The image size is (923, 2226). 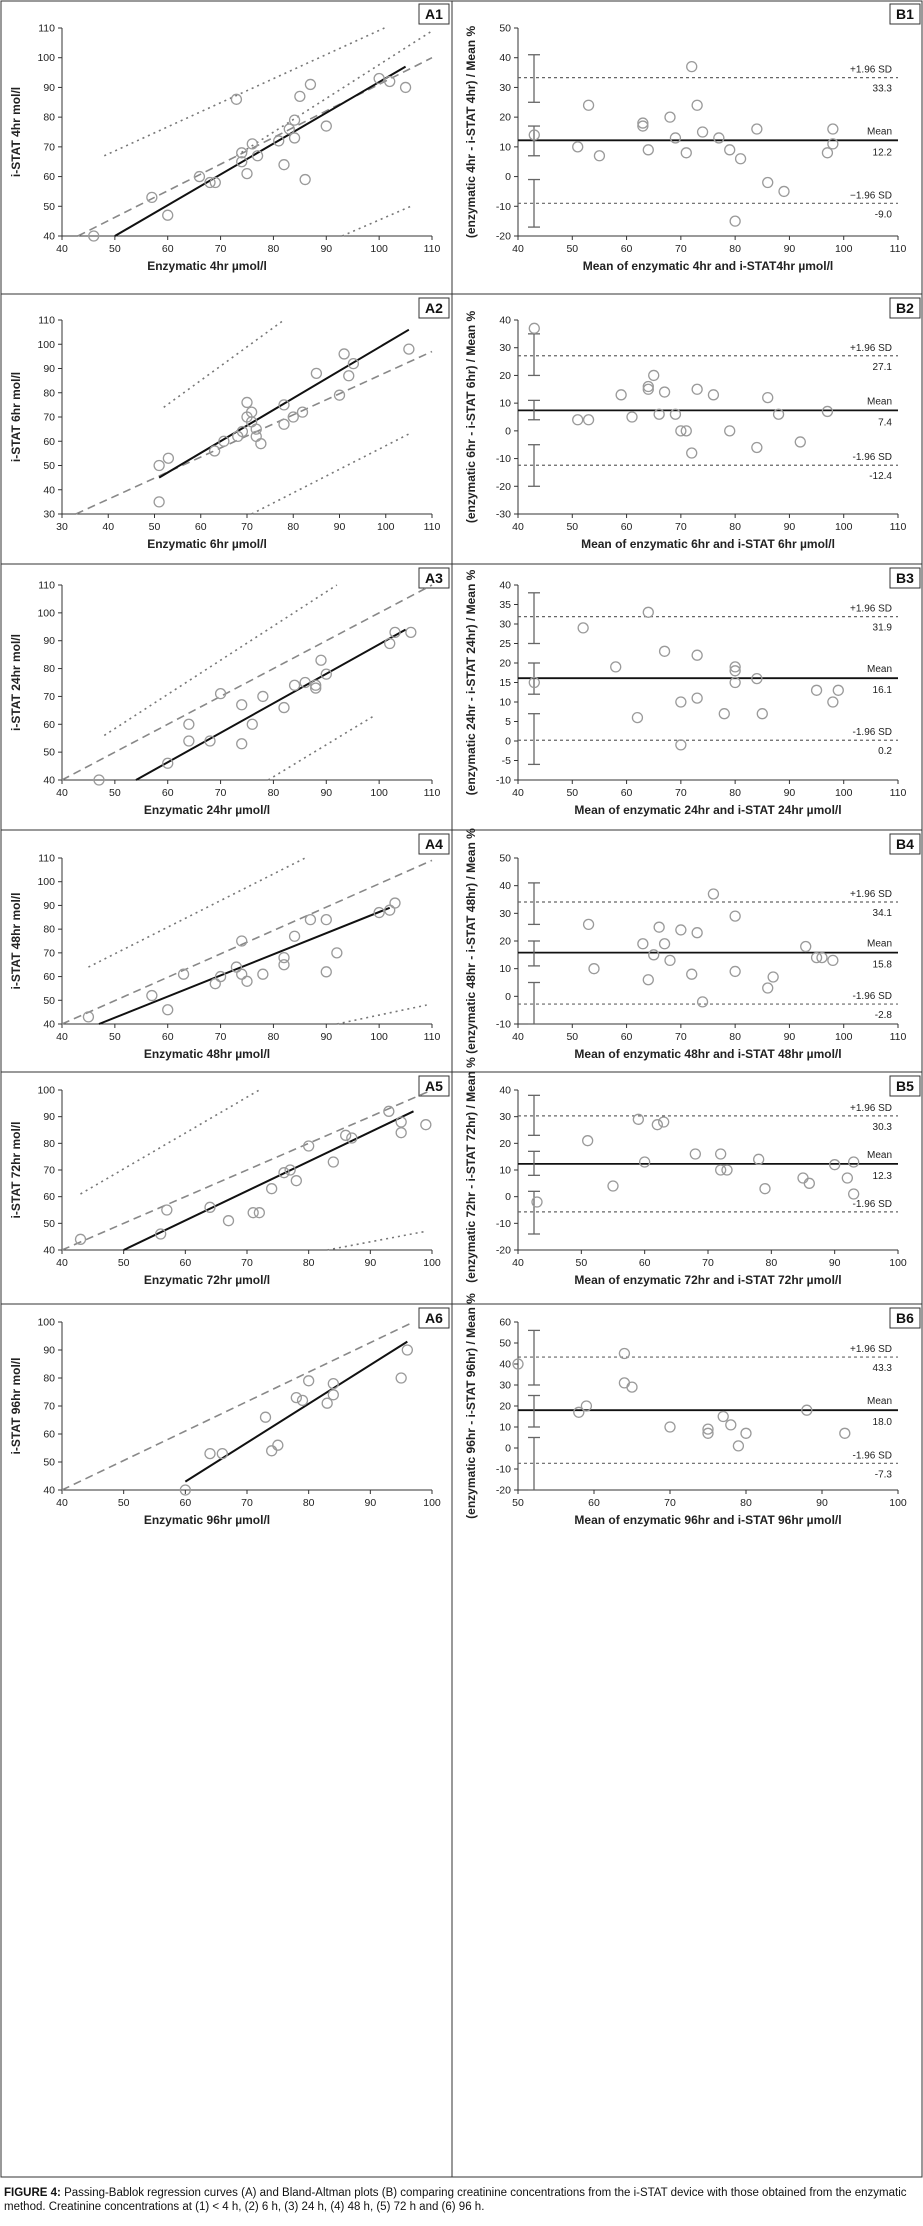 What do you see at coordinates (505, 118) in the screenshot?
I see `y-tick-label: 20` at bounding box center [505, 118].